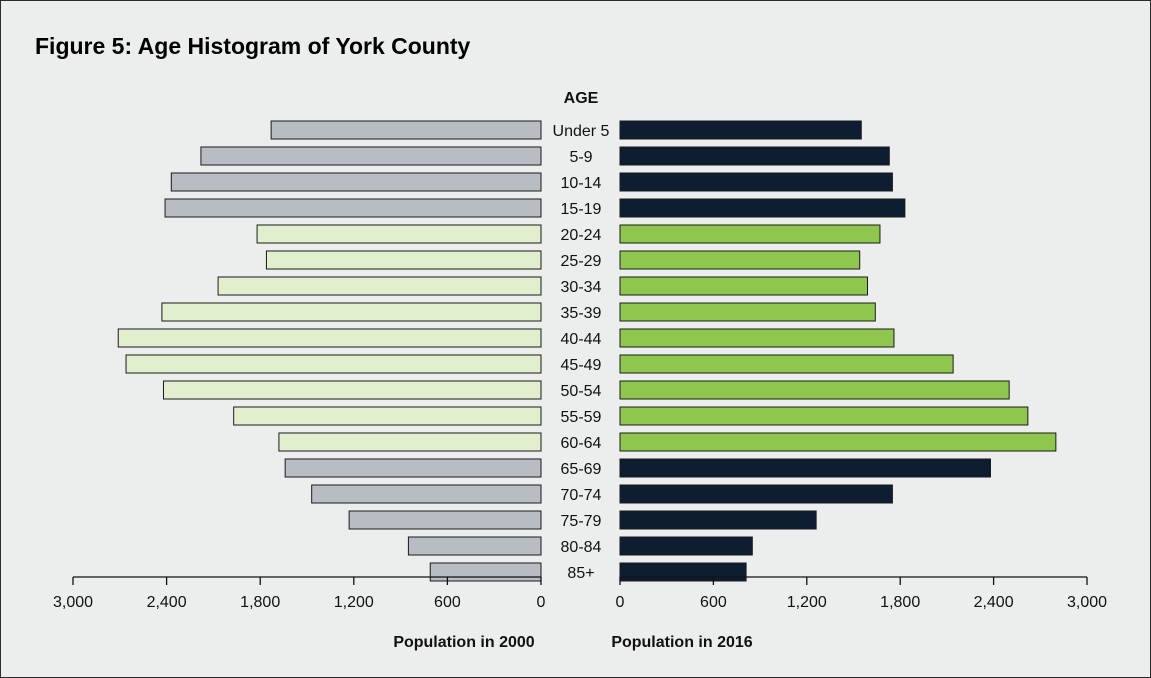 This screenshot has width=1151, height=678. I want to click on bar-2016-85+, so click(683, 572).